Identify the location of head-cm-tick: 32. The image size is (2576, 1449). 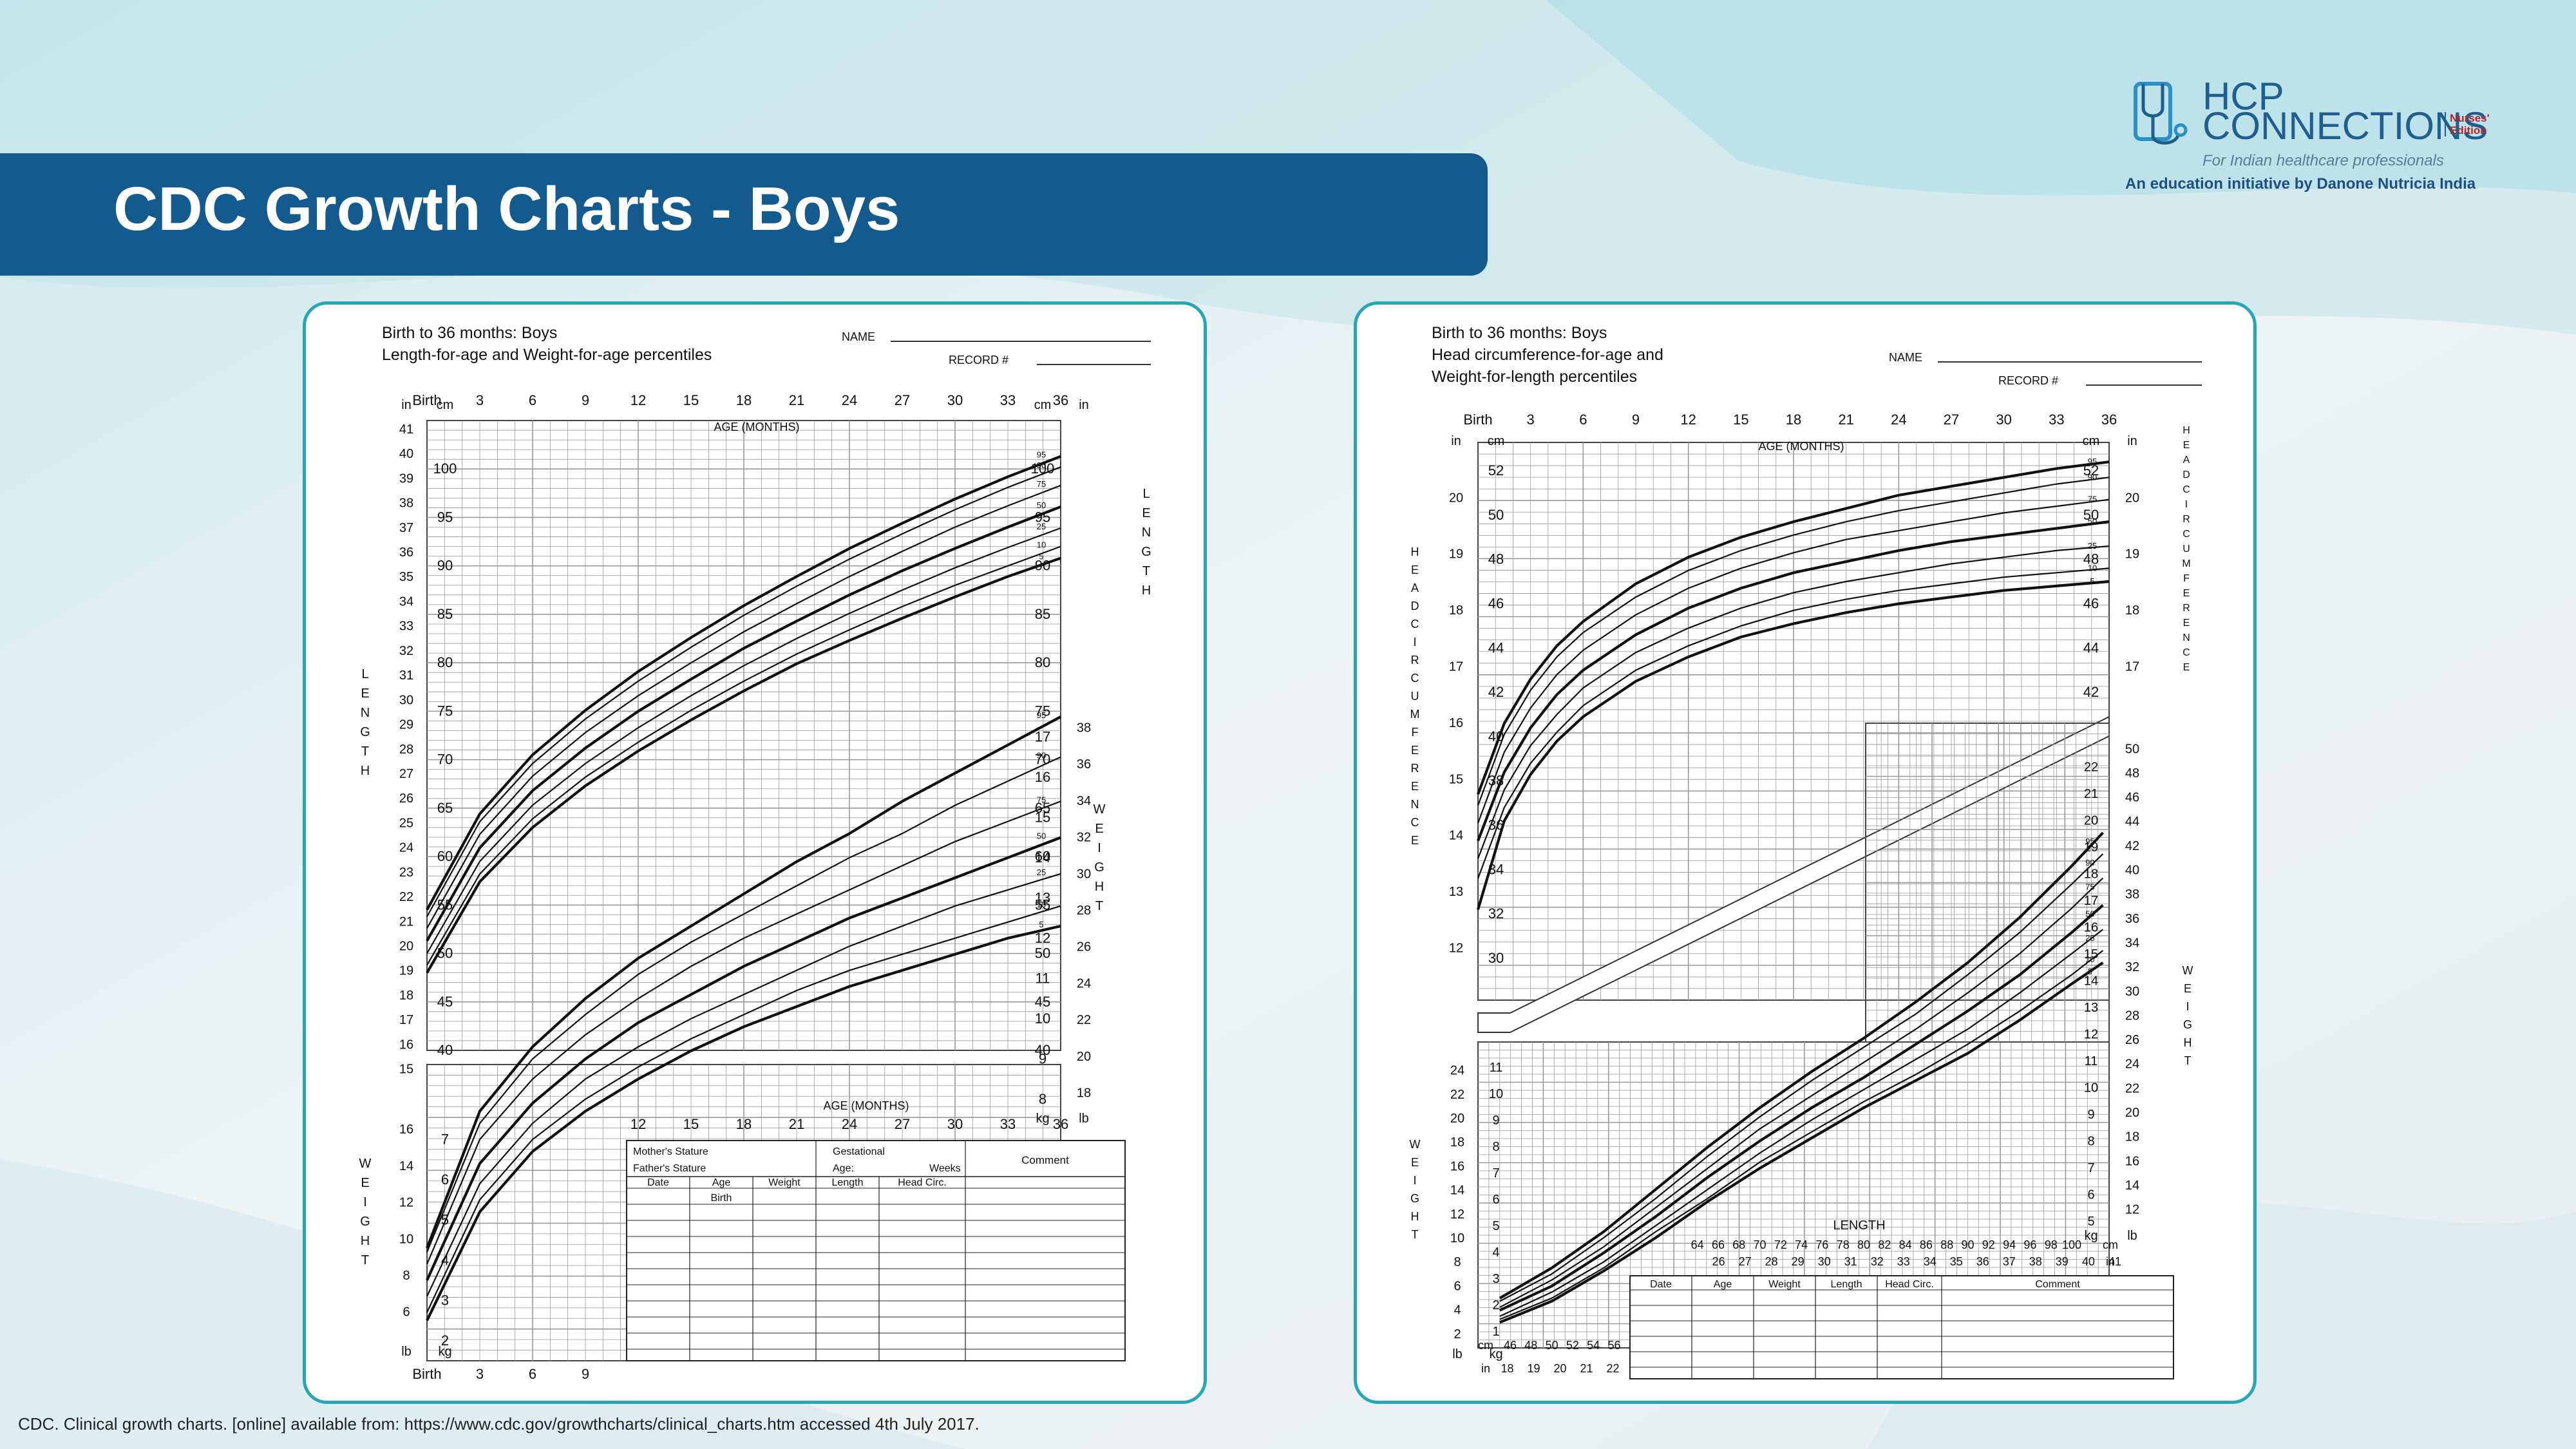
(1496, 913).